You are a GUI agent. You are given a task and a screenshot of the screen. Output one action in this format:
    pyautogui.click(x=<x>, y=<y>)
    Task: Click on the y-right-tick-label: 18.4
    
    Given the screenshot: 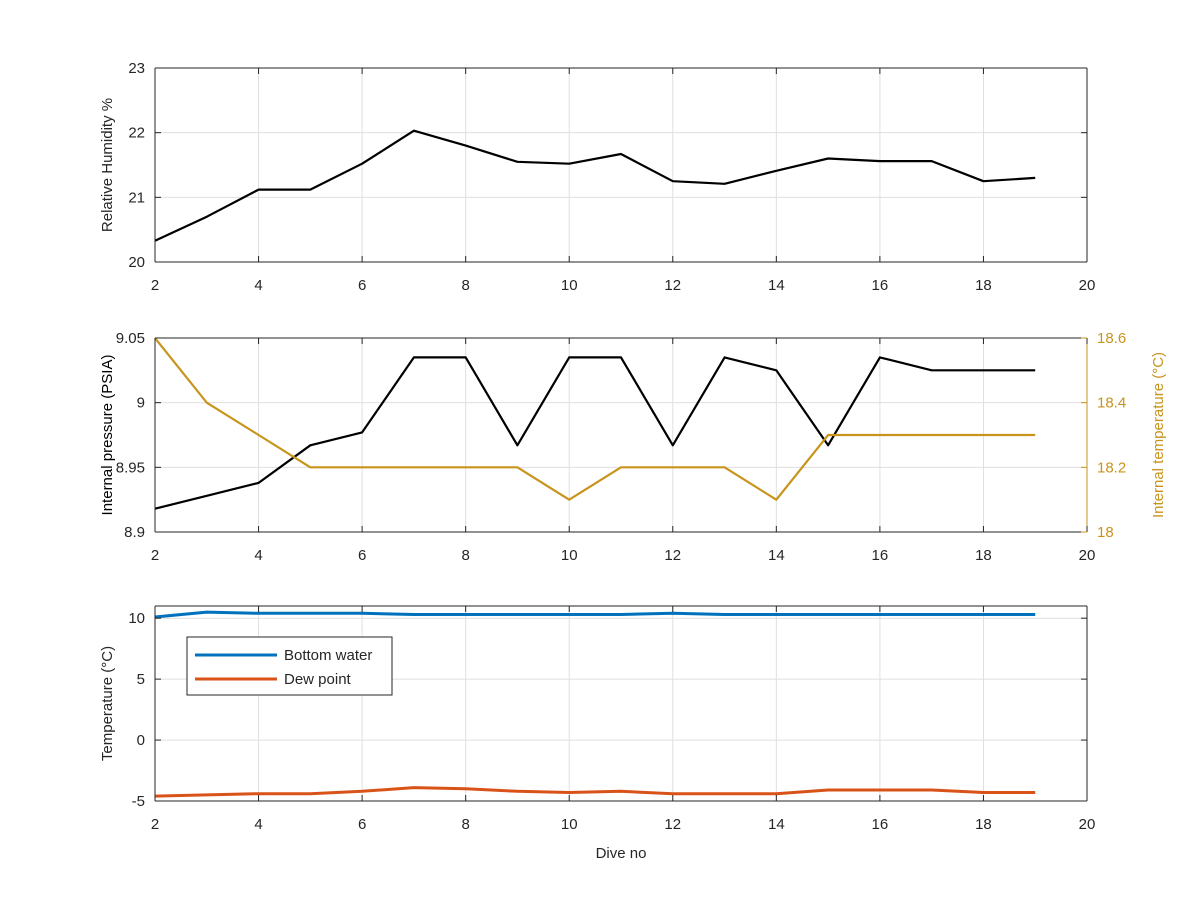 What is the action you would take?
    pyautogui.click(x=1111, y=403)
    